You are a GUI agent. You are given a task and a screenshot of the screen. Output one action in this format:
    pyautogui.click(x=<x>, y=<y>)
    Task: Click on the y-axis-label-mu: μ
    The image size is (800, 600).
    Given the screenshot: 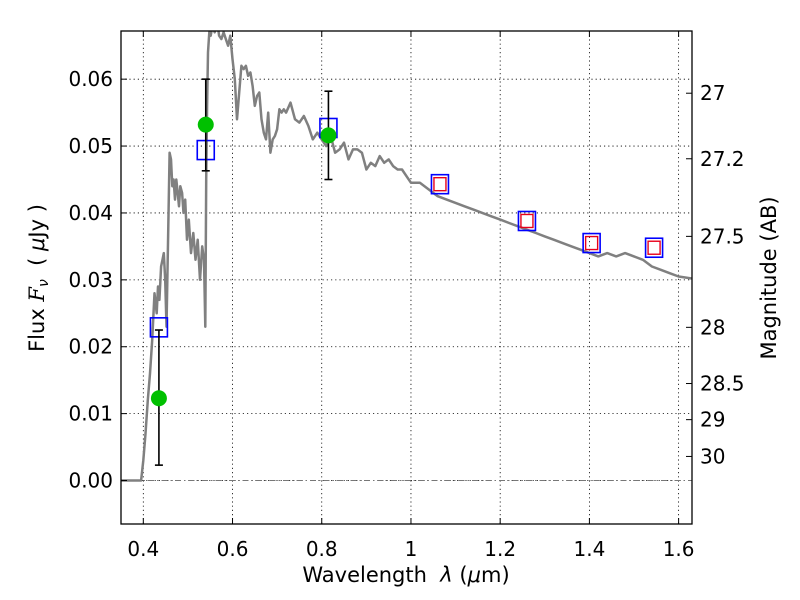 What is the action you would take?
    pyautogui.click(x=37, y=245)
    